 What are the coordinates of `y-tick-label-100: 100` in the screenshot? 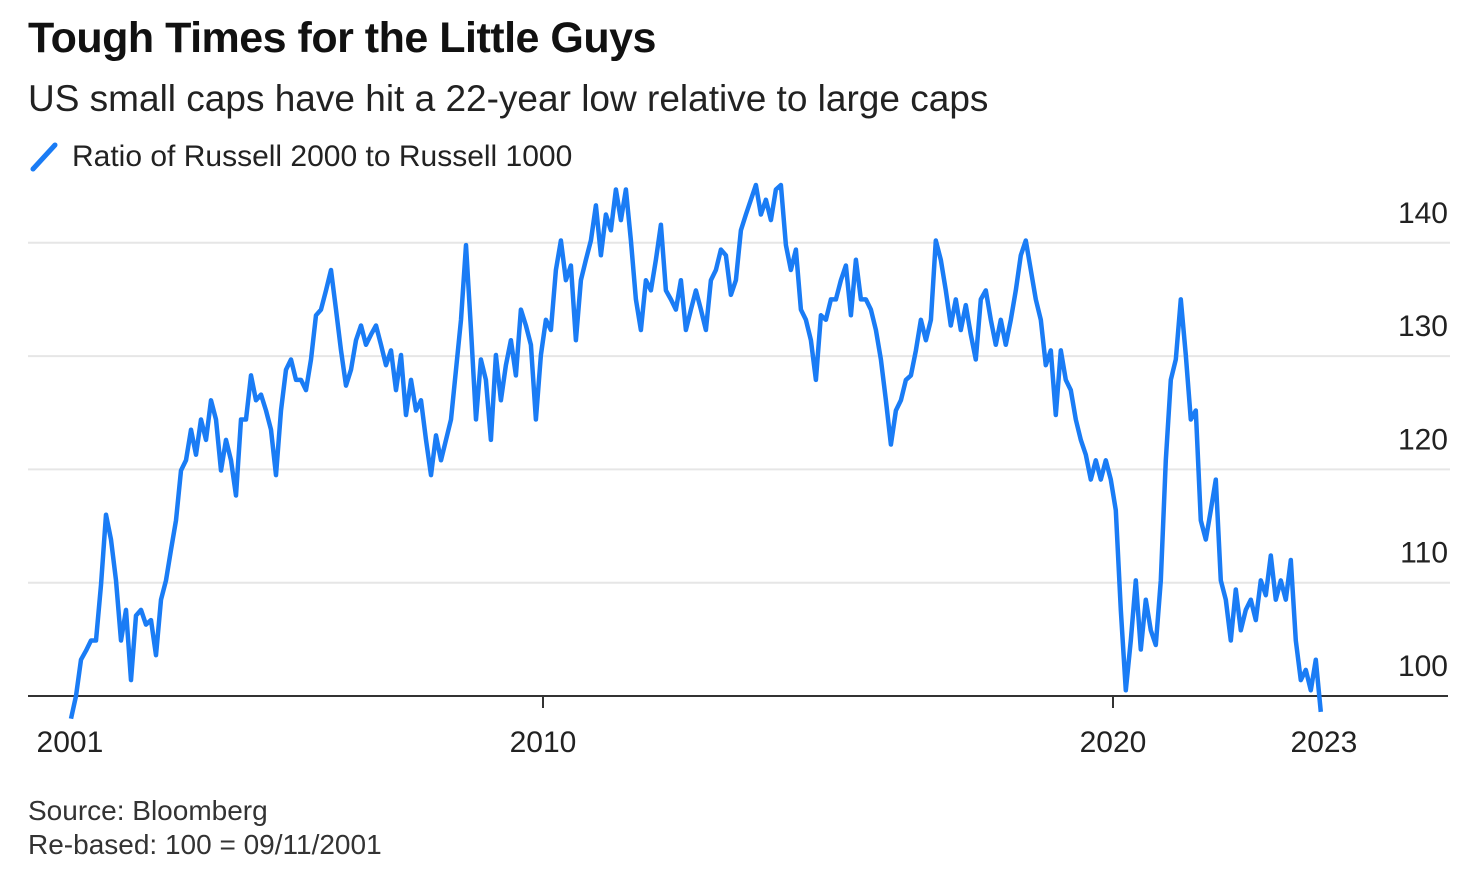 It's located at (1423, 666).